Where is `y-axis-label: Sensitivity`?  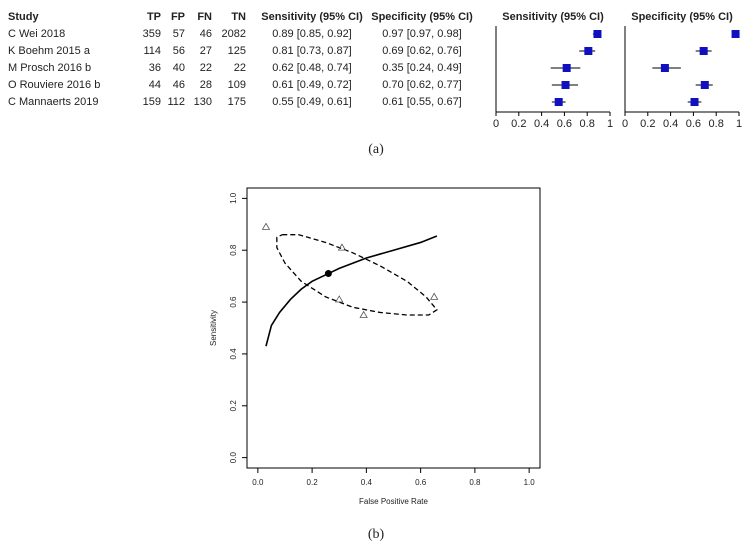
y-axis-label: Sensitivity is located at coordinates (213, 328).